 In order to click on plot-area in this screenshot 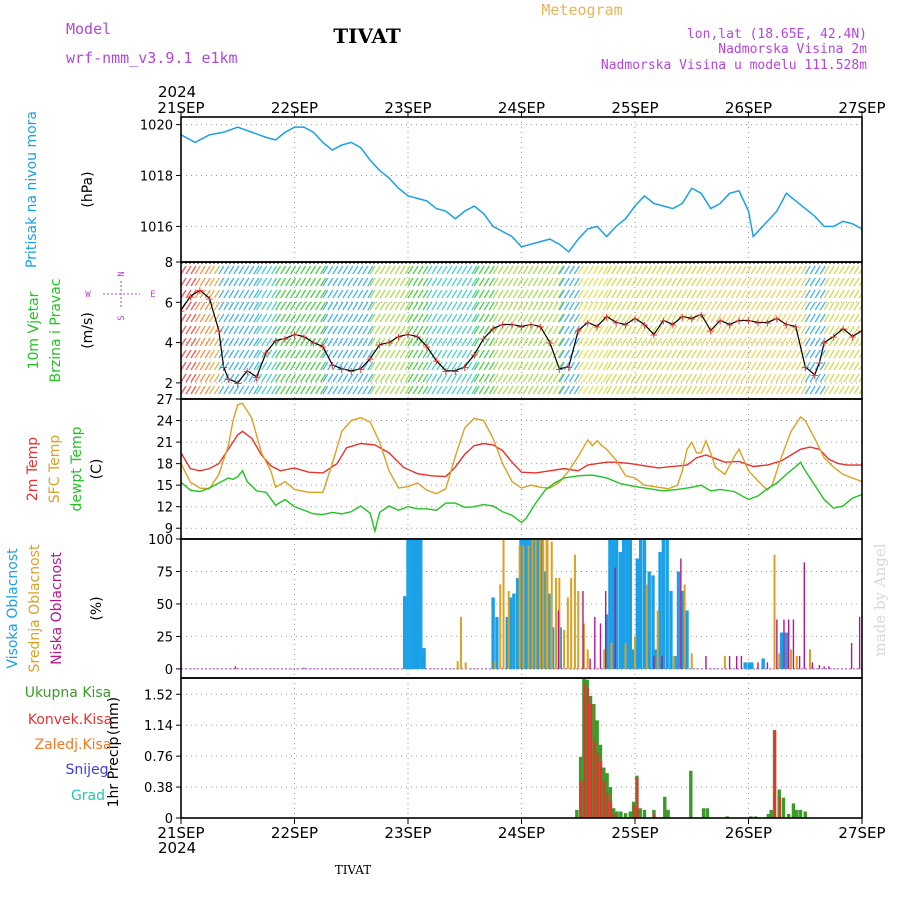, I will do `click(521, 189)`.